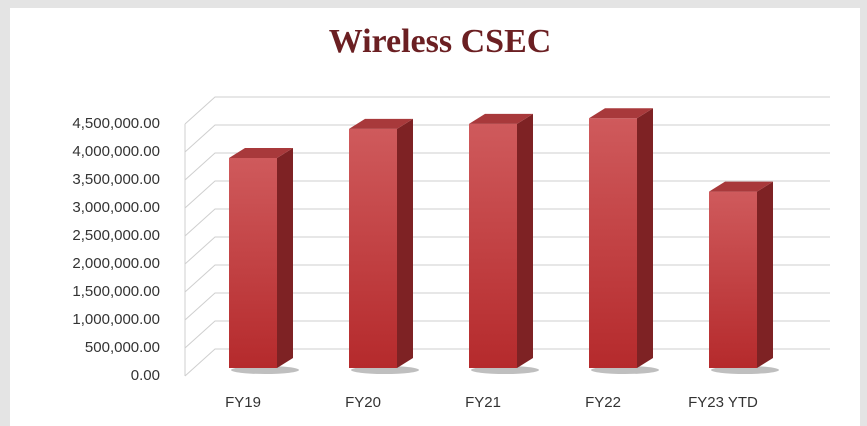 The height and width of the screenshot is (426, 867). Describe the element at coordinates (483, 402) in the screenshot. I see `x-tick-label: FY21` at that location.